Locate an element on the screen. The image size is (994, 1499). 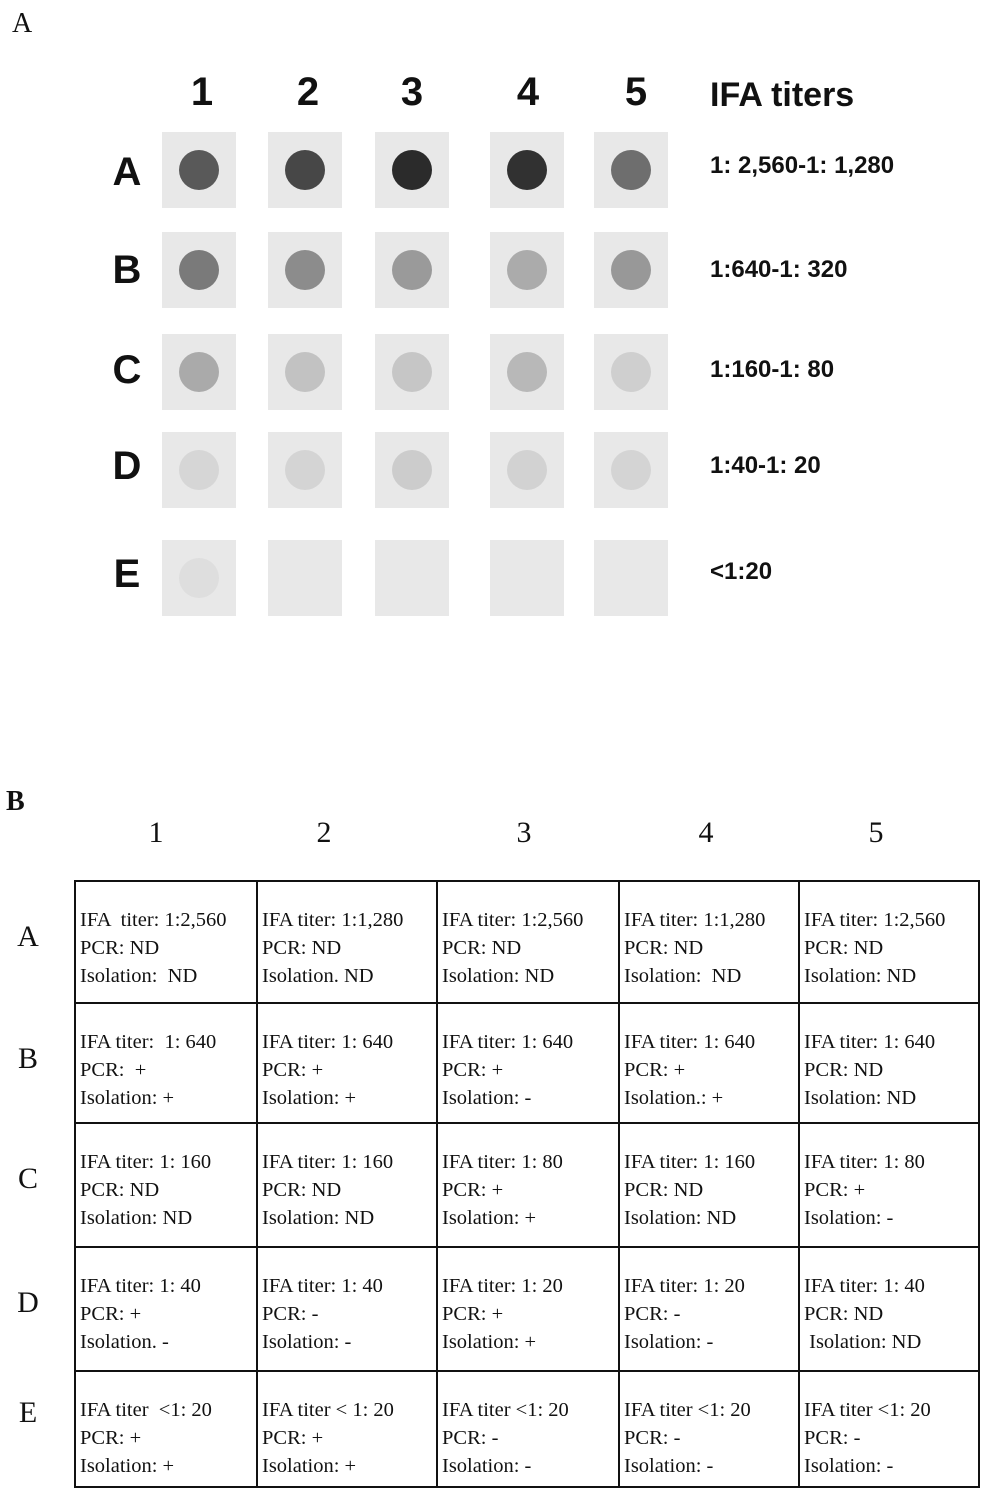
blot-dot-d5 is located at coordinates (631, 470).